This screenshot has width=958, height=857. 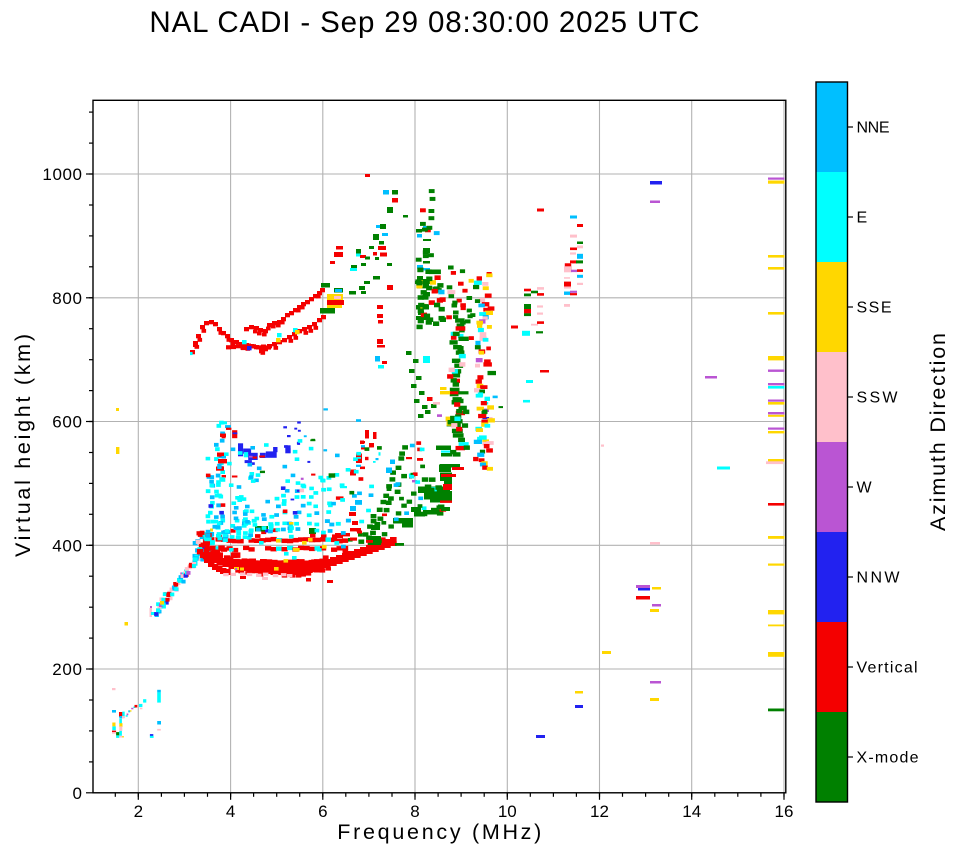 What do you see at coordinates (322, 811) in the screenshot?
I see `svg-text: 6` at bounding box center [322, 811].